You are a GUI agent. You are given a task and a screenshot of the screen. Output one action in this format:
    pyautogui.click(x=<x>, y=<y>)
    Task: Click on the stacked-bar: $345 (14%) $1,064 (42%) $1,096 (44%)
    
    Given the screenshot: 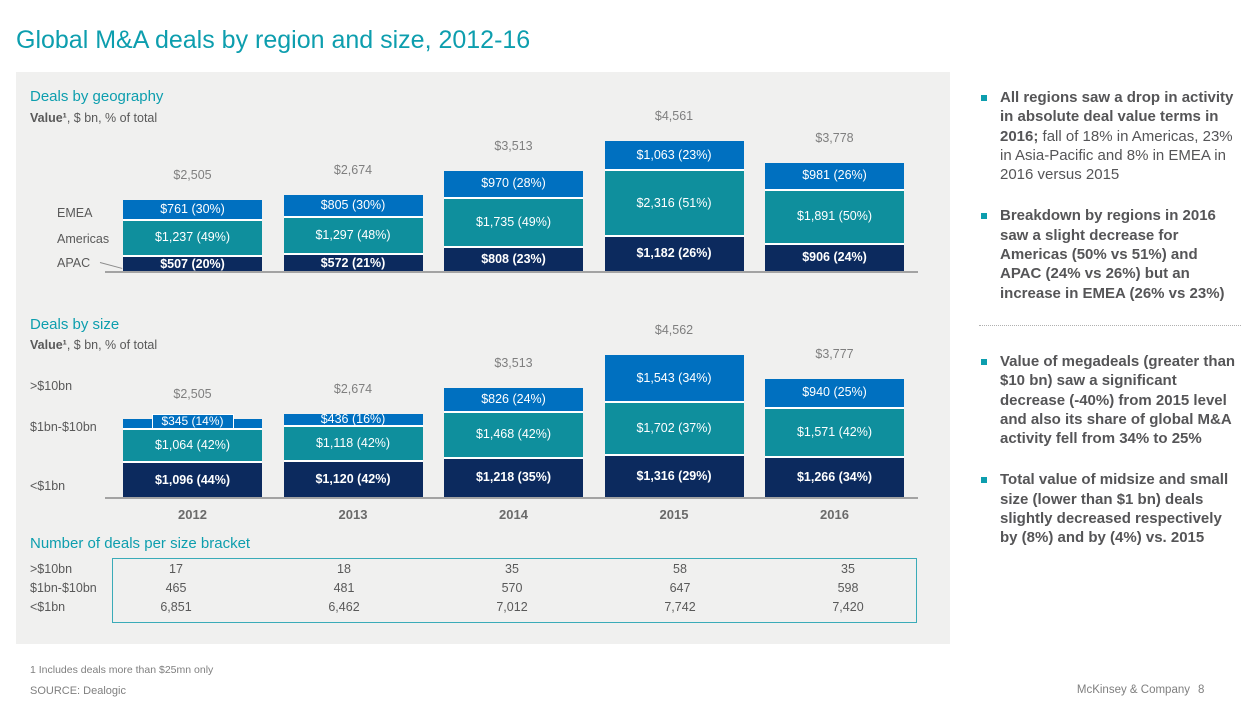 What is the action you would take?
    pyautogui.click(x=192, y=455)
    